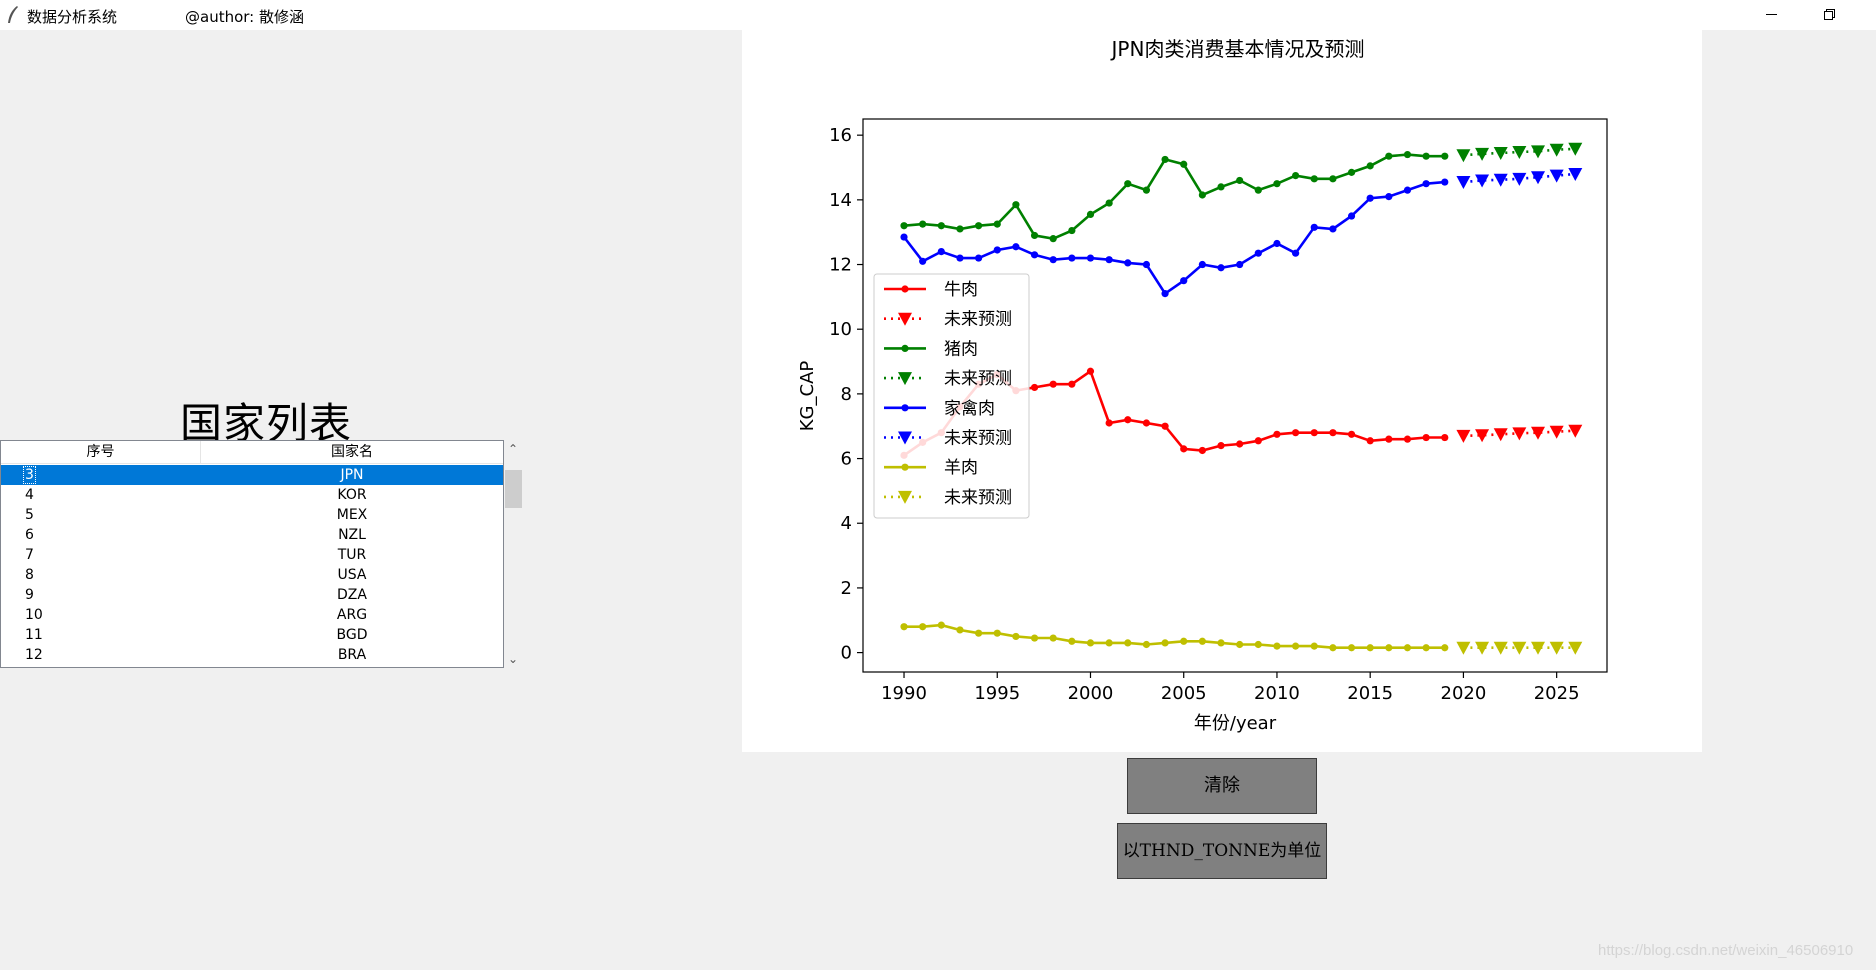 The image size is (1876, 970). I want to click on table-header: 序号 国家名, so click(252, 452).